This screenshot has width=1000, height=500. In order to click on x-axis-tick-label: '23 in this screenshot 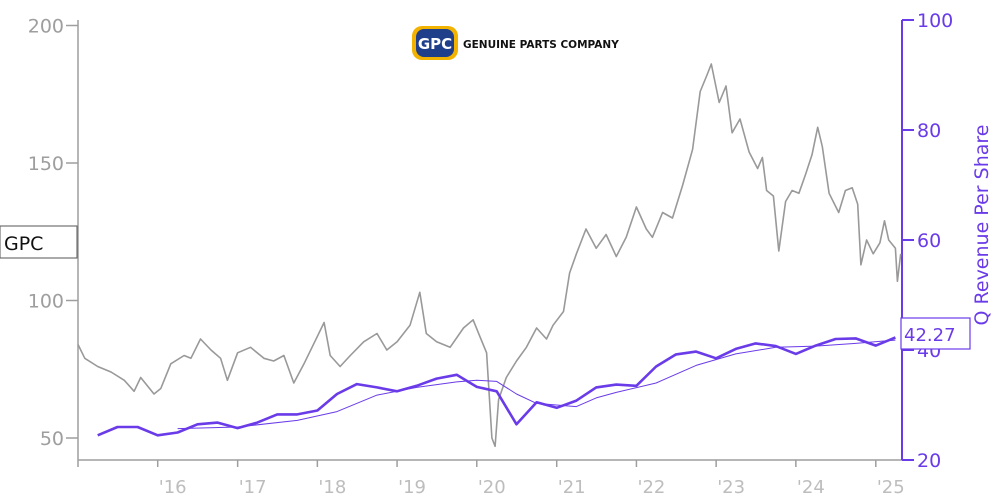, I will do `click(731, 487)`.